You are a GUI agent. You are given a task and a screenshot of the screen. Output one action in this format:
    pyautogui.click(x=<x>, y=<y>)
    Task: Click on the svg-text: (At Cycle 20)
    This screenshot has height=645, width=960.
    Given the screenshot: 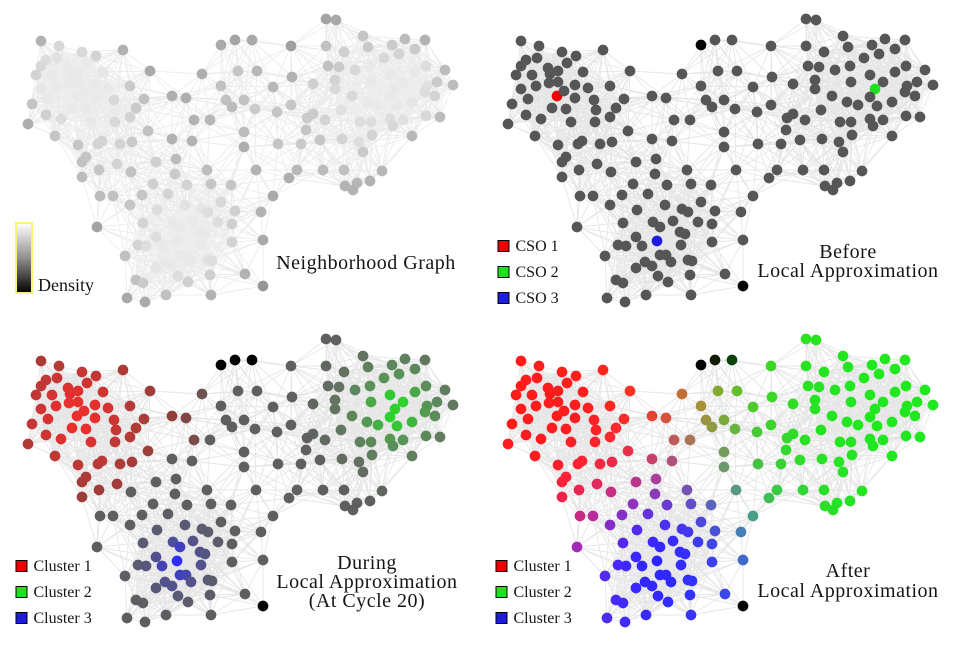 What is the action you would take?
    pyautogui.click(x=367, y=601)
    